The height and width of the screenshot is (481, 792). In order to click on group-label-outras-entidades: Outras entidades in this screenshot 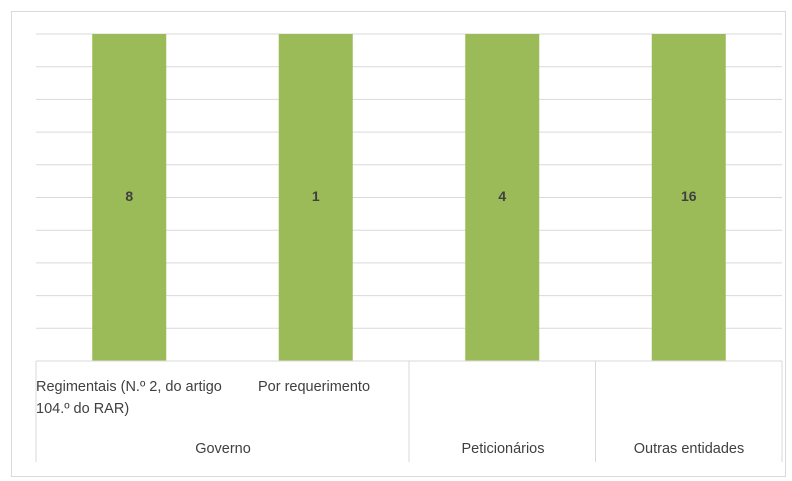, I will do `click(689, 449)`.